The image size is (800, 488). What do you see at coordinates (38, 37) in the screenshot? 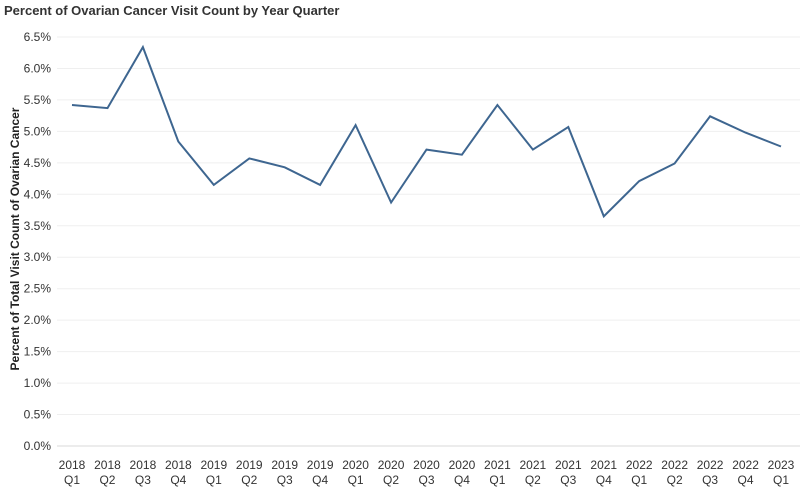
I see `y-tick-label: 6.5%` at bounding box center [38, 37].